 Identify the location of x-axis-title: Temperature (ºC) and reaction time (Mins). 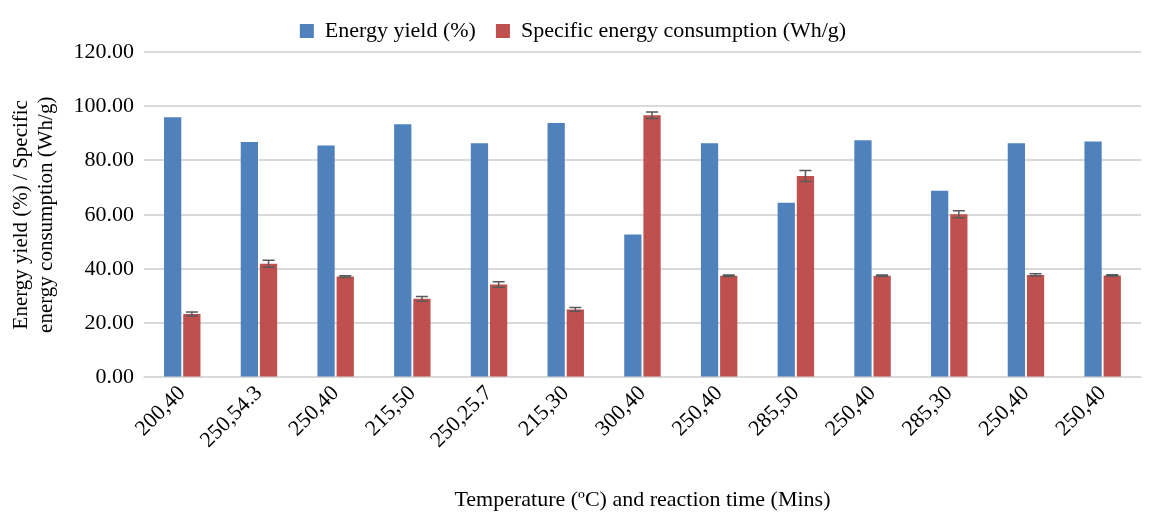
(642, 498).